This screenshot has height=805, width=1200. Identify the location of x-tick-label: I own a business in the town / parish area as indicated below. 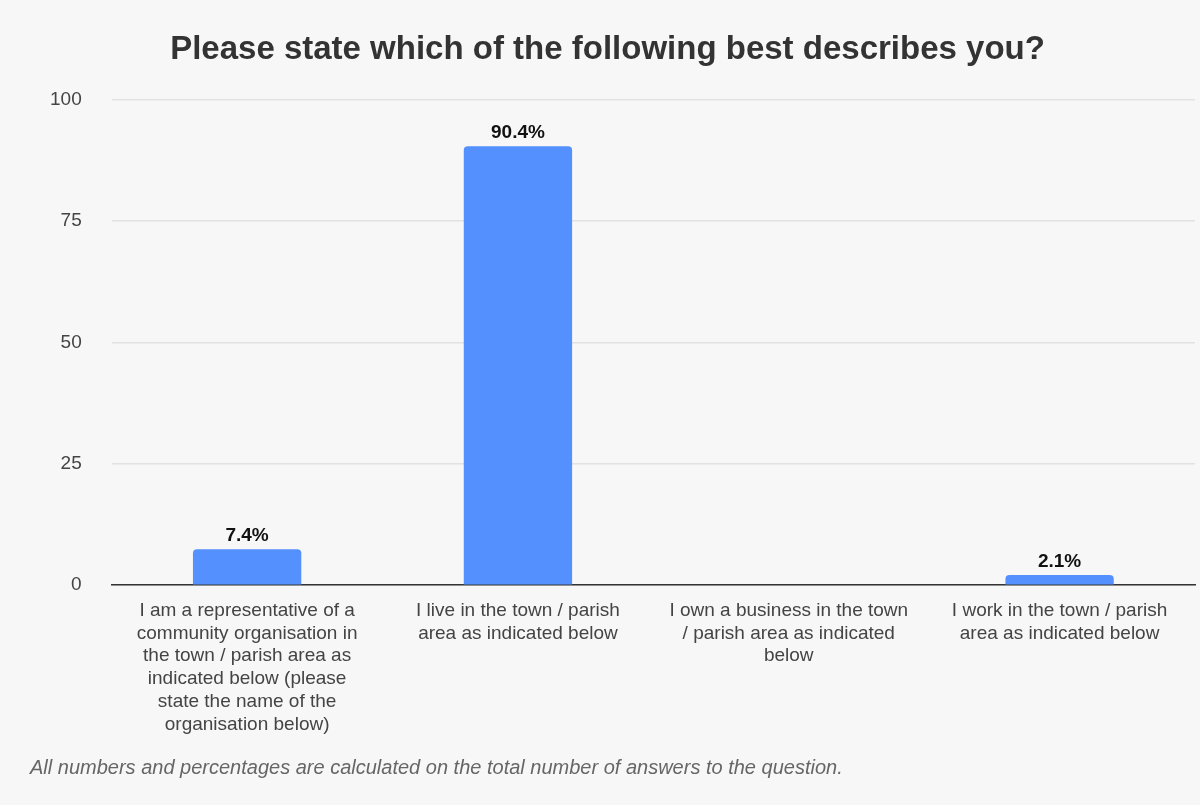
(789, 632).